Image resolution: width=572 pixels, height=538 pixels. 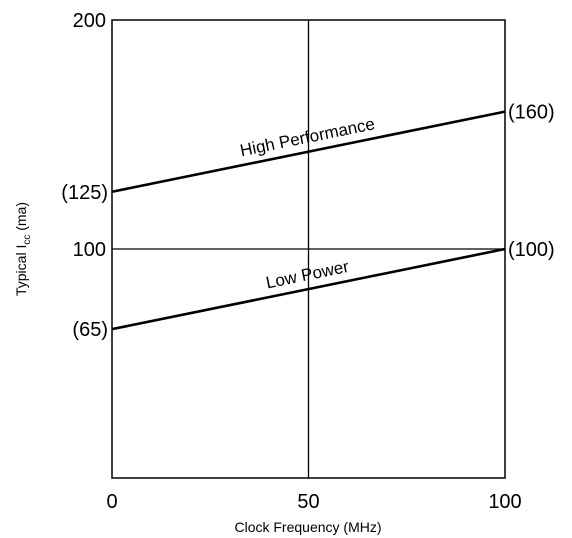 I want to click on y-axis-title-main: Typical I, so click(x=21, y=270).